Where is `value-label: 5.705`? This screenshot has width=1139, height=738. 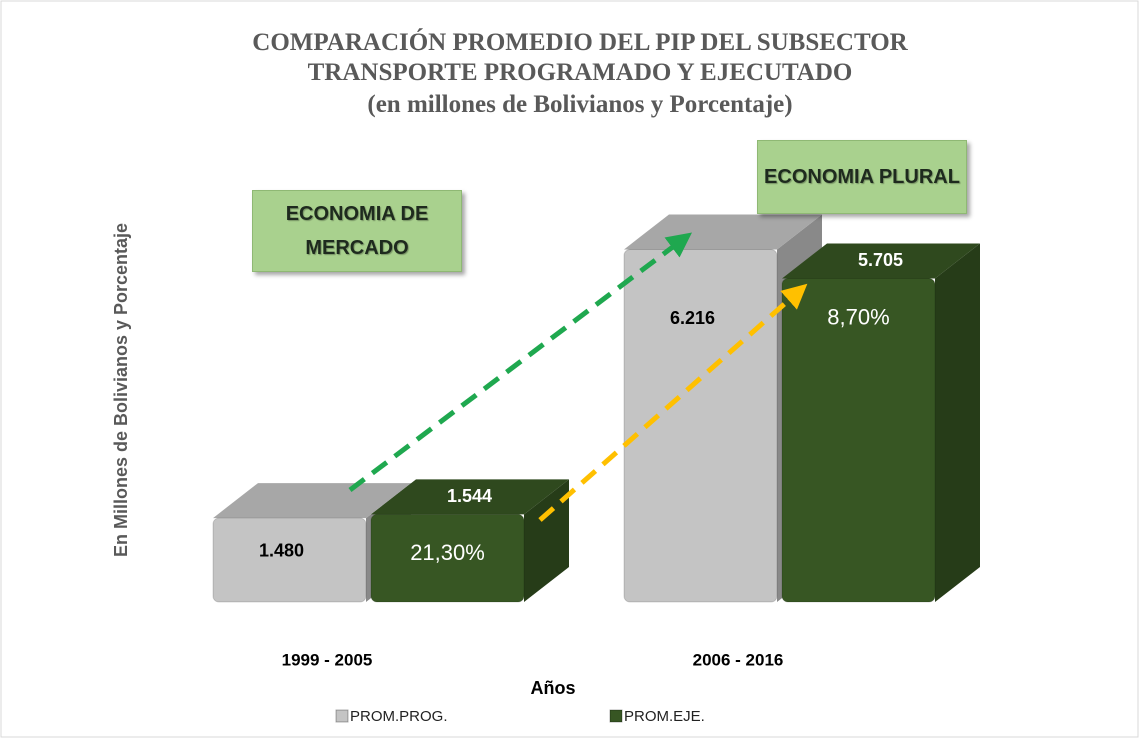 value-label: 5.705 is located at coordinates (880, 260).